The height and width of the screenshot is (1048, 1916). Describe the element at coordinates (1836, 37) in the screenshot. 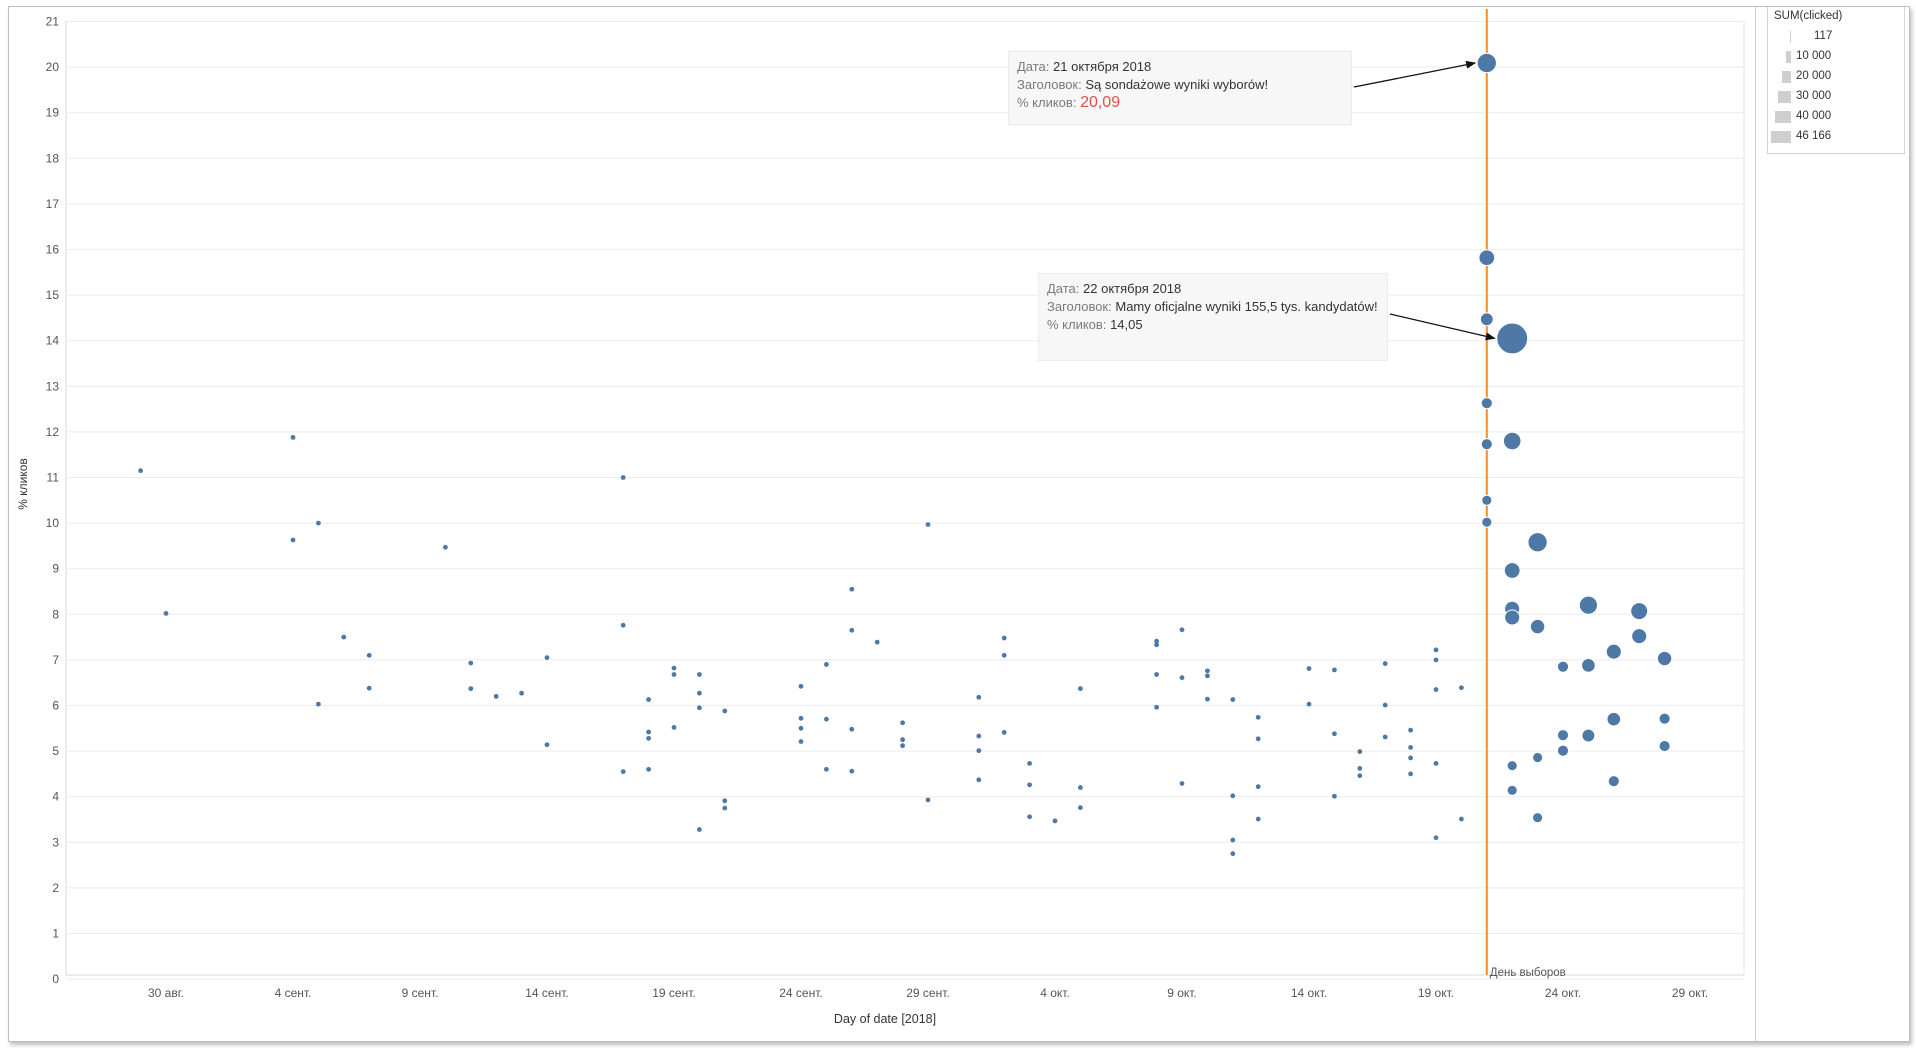

I see `size-legend-item: 117` at that location.